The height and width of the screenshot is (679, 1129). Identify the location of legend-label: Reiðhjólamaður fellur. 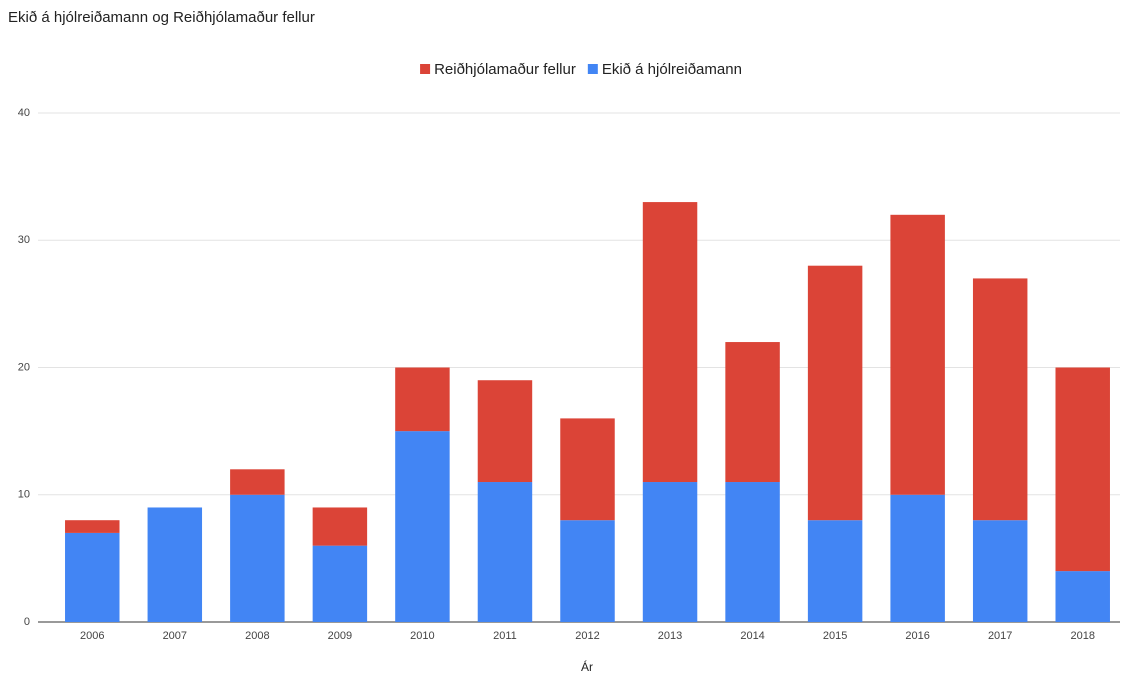
(505, 69).